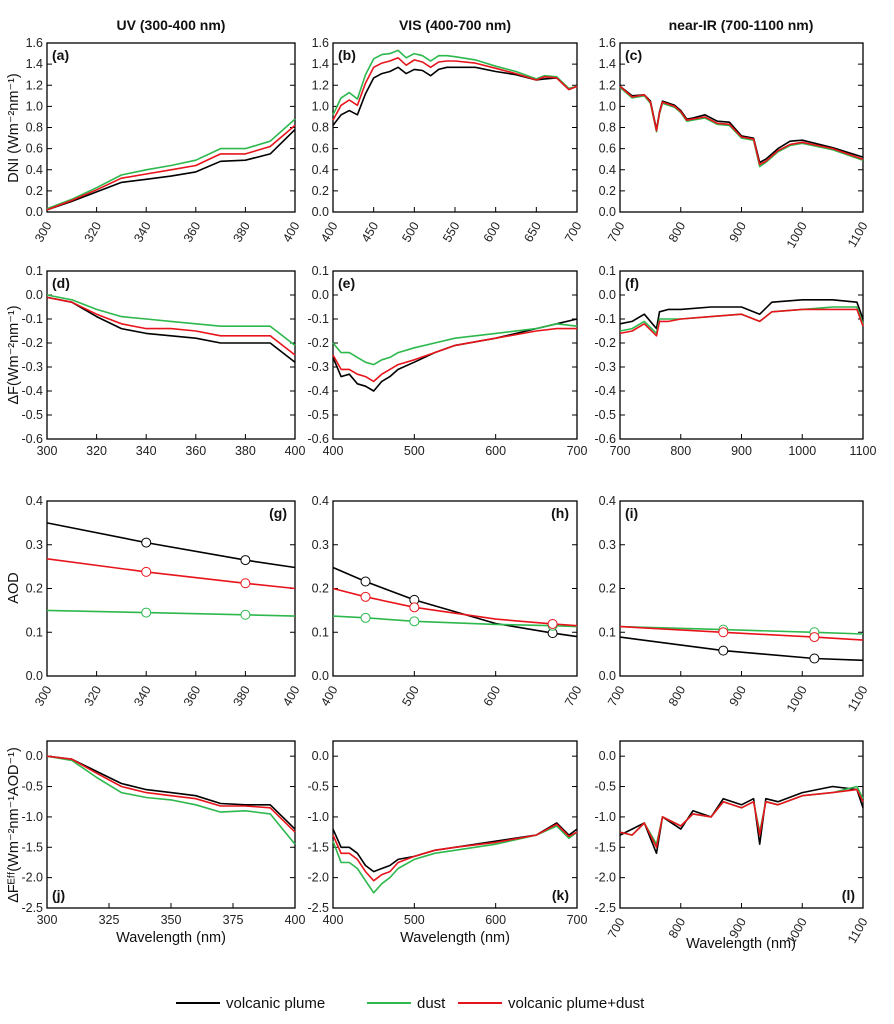  Describe the element at coordinates (370, 231) in the screenshot. I see `x-tick-label: 450` at that location.